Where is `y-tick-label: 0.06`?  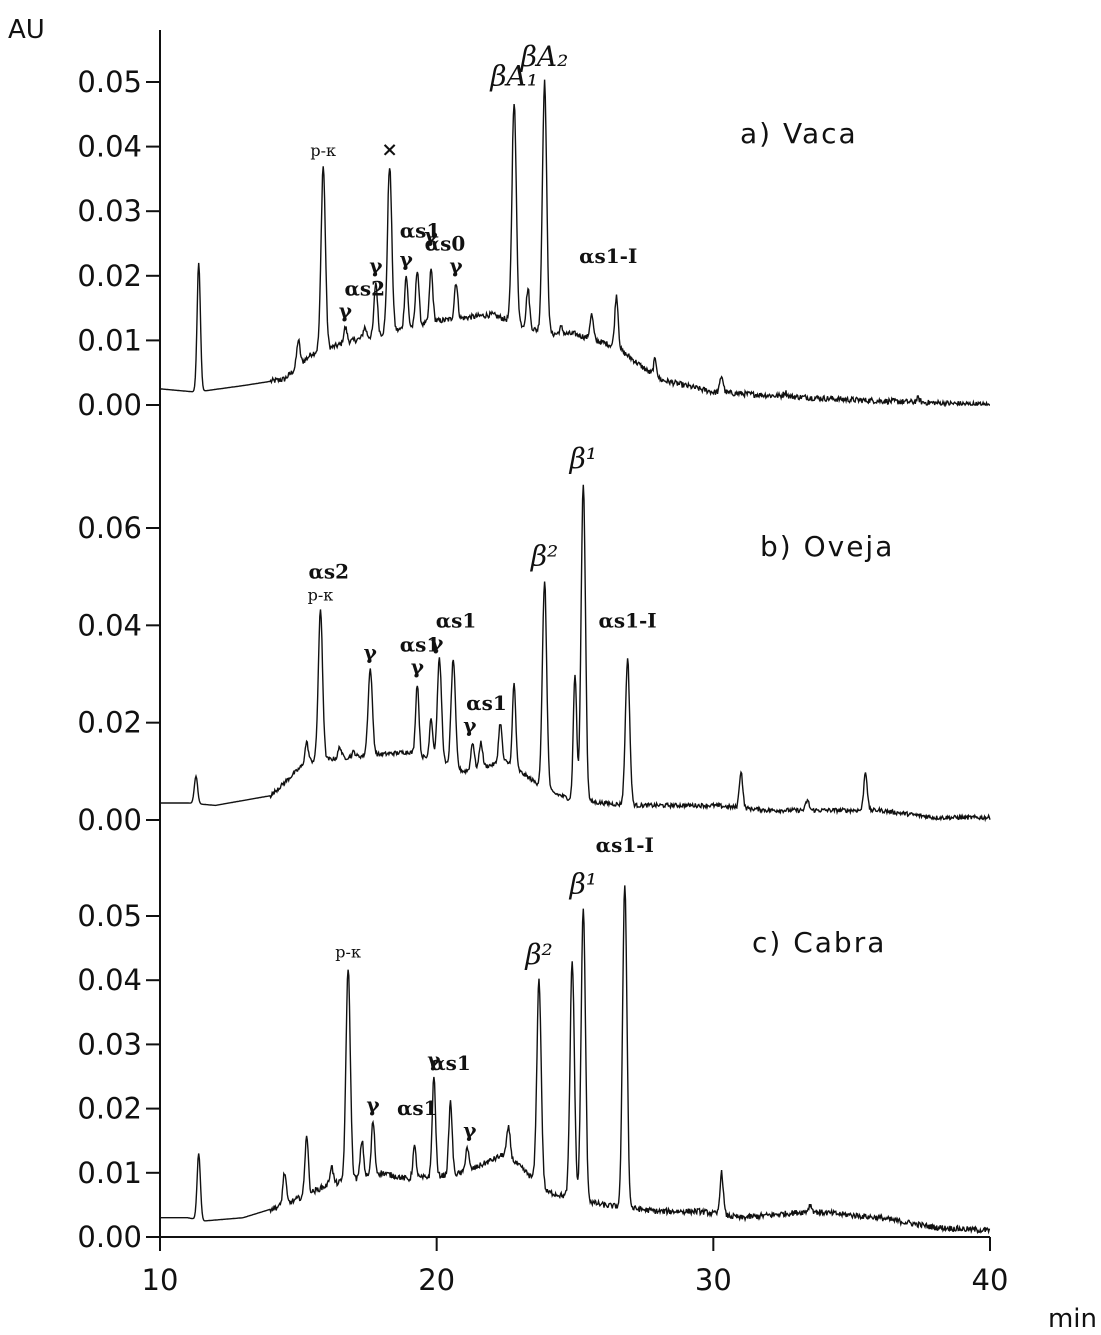 y-tick-label: 0.06 is located at coordinates (109, 528).